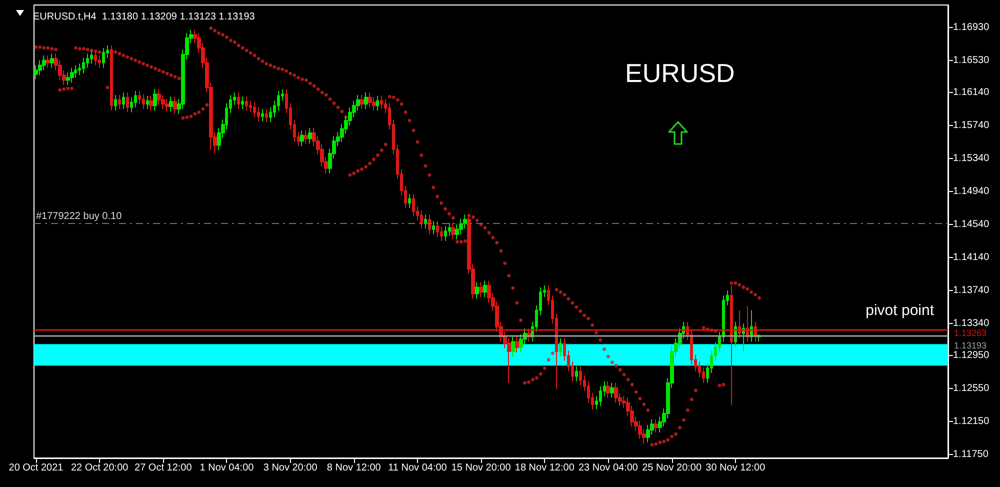 The image size is (1000, 487). Describe the element at coordinates (544, 468) in the screenshot. I see `x-tick-label: 18 Nov 12:00` at that location.